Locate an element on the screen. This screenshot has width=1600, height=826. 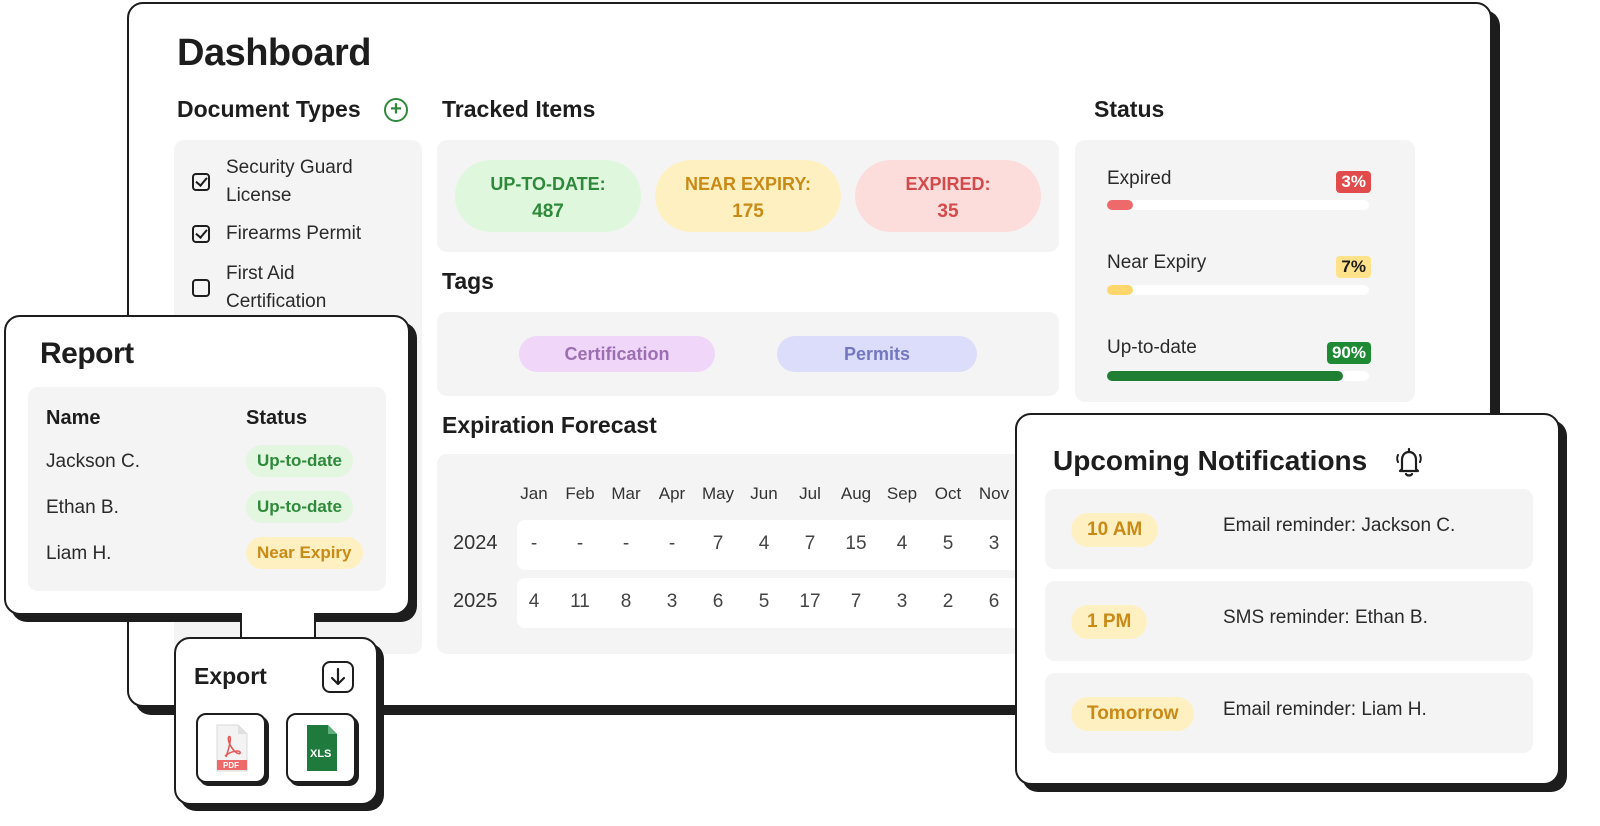
forecast-month-header: Aug is located at coordinates (856, 493).